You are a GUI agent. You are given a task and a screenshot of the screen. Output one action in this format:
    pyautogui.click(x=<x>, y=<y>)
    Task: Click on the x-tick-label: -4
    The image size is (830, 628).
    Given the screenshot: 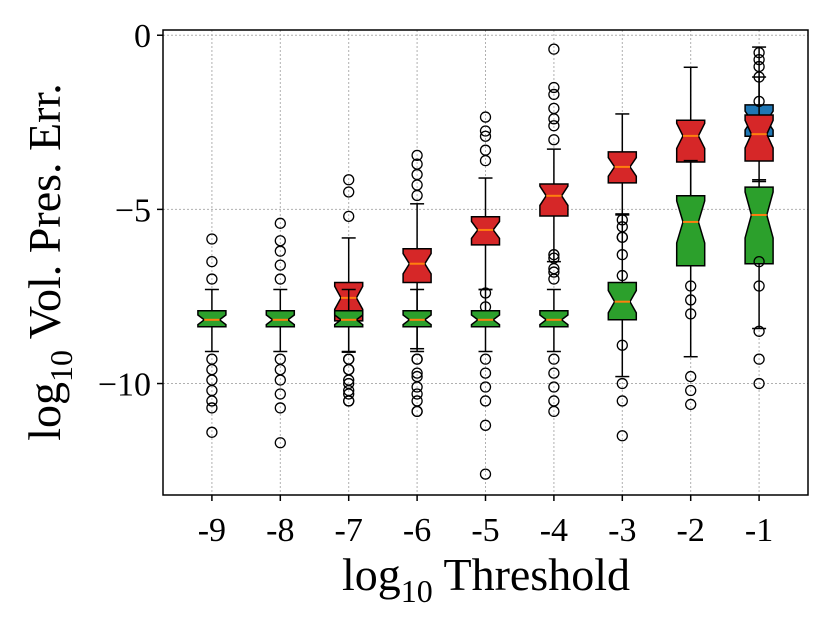 What is the action you would take?
    pyautogui.click(x=554, y=530)
    